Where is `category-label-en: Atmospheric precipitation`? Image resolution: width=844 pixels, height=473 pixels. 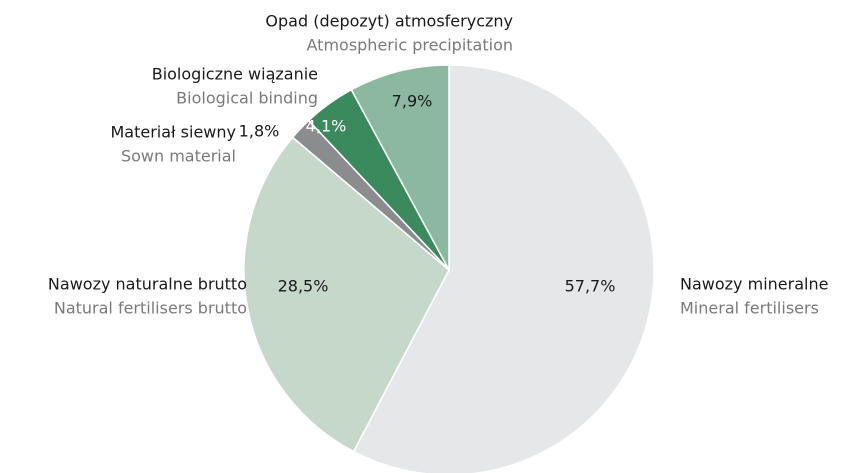 category-label-en: Atmospheric precipitation is located at coordinates (410, 45).